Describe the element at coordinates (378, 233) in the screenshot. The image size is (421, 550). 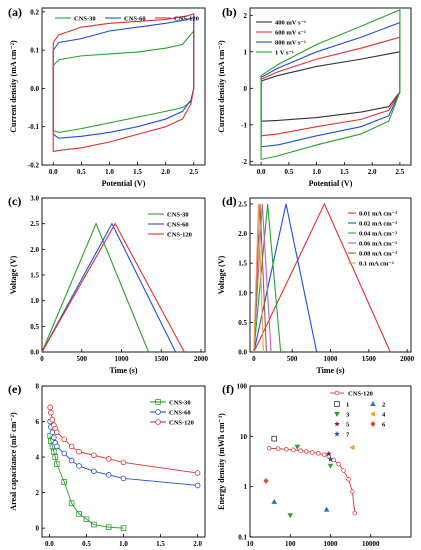
I see `legend-label: 0.04 mA cm⁻²` at that location.